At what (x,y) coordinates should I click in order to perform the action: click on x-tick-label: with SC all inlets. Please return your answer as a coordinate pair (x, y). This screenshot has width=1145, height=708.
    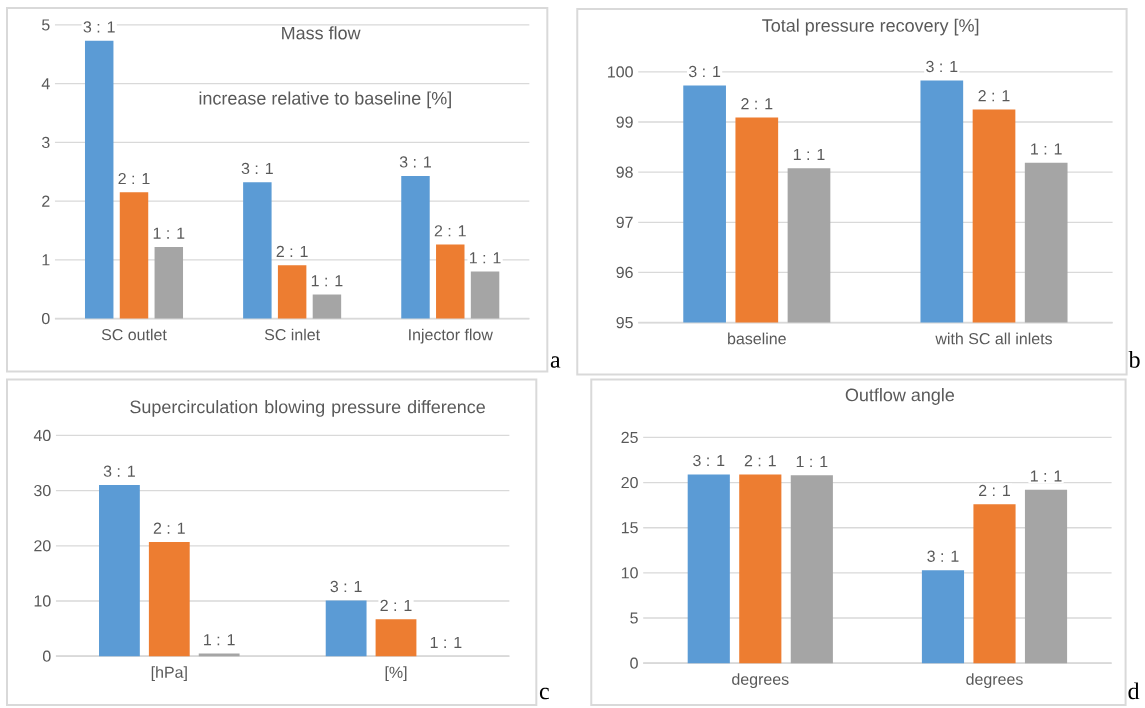
    Looking at the image, I should click on (994, 338).